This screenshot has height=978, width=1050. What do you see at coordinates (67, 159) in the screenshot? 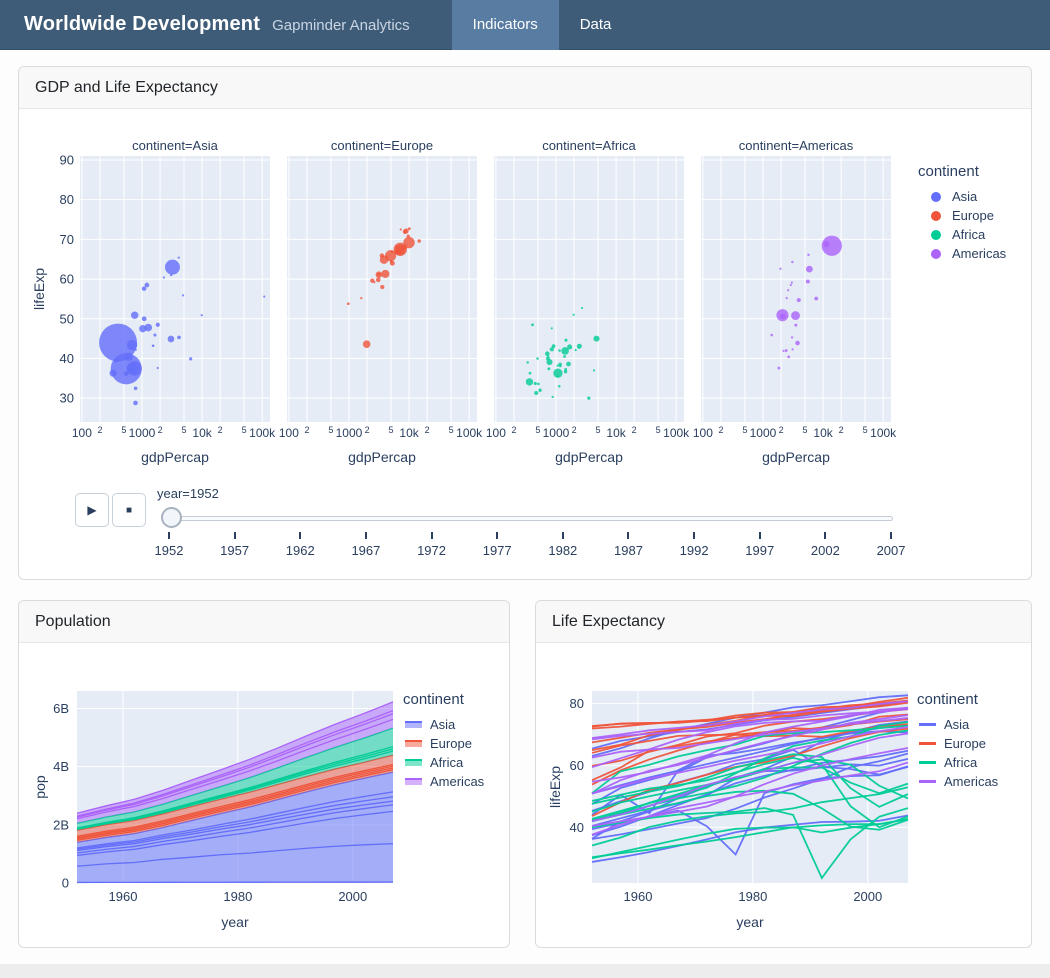
I see `svg-text: 90` at bounding box center [67, 159].